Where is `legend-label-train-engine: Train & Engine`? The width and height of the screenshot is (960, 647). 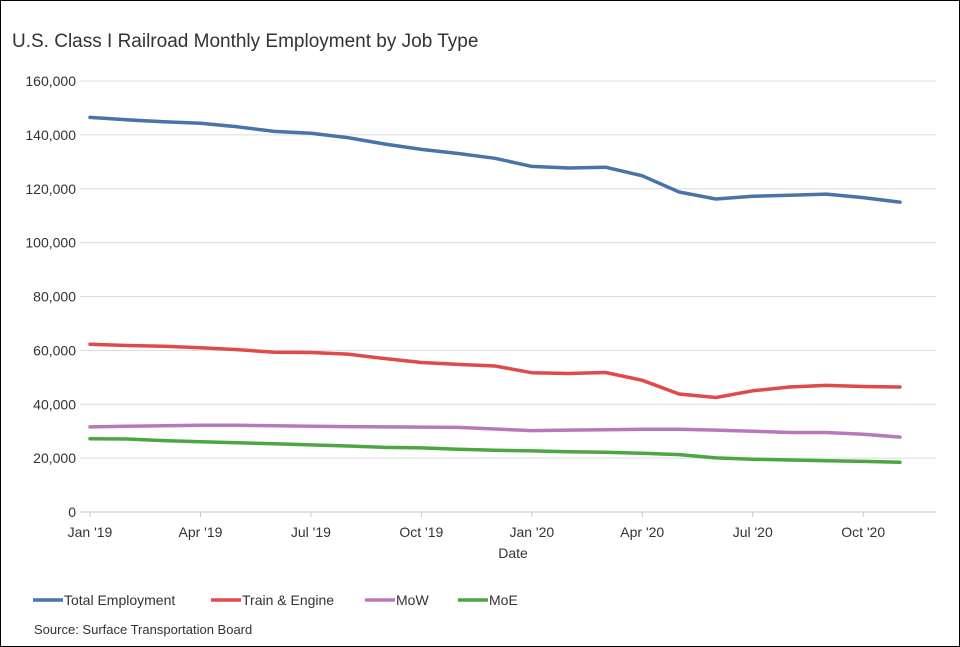 legend-label-train-engine: Train & Engine is located at coordinates (288, 600).